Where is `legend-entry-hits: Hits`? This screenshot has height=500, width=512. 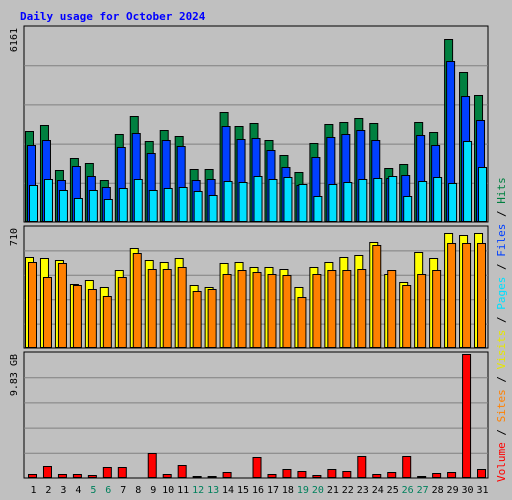
legend-entry-hits: Hits is located at coordinates (501, 190).